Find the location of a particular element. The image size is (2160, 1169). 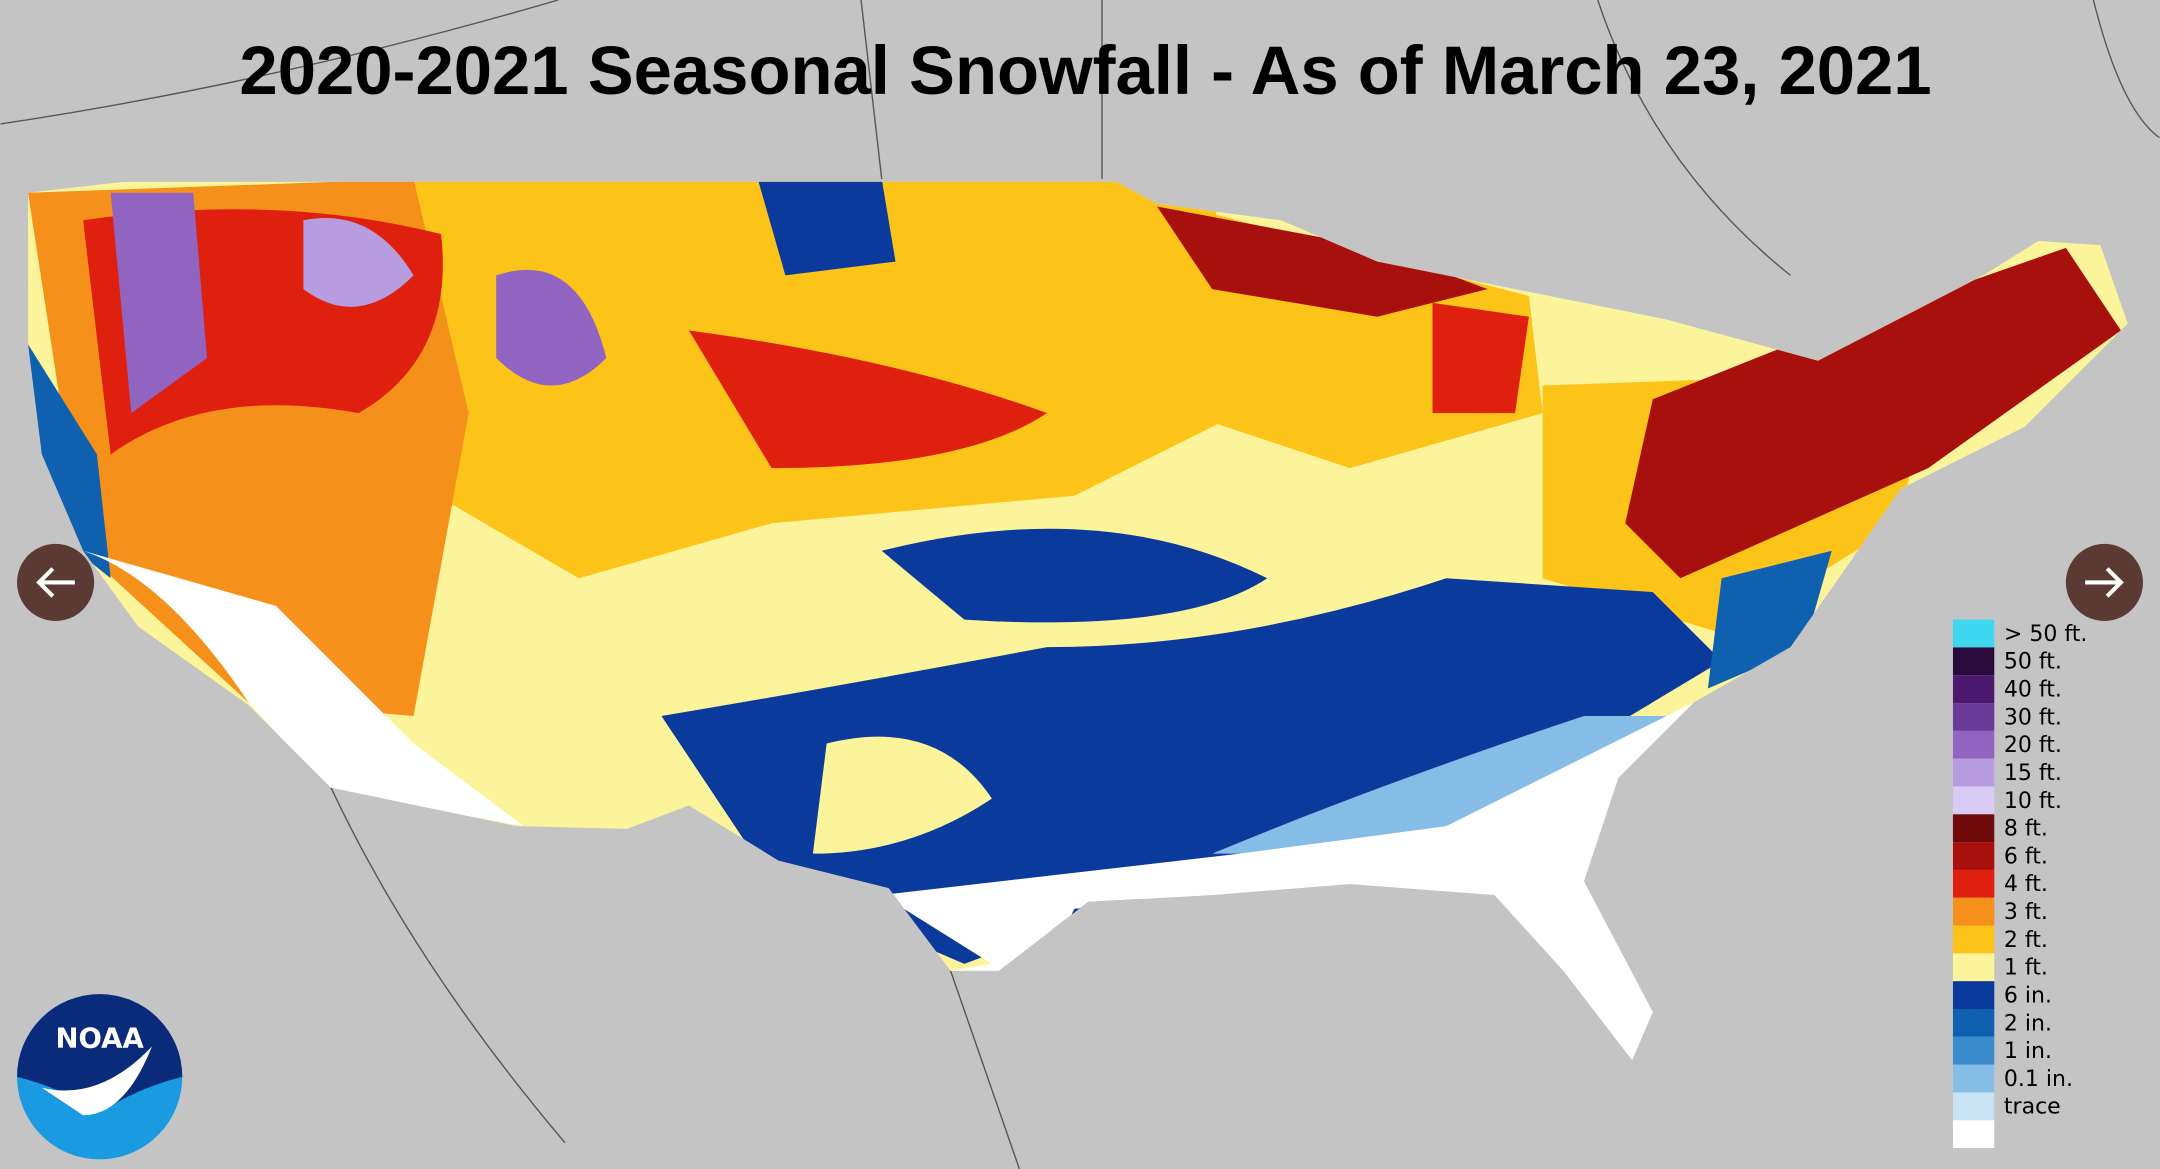

prev-button is located at coordinates (56, 582).